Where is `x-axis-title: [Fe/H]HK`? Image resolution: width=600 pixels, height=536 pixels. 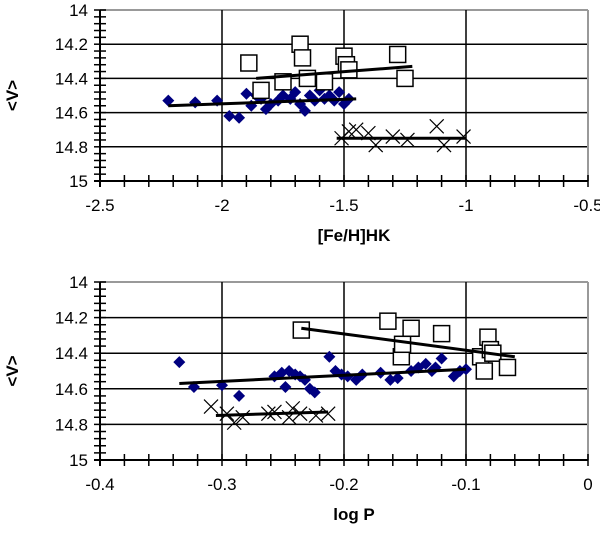
x-axis-title: [Fe/H]HK is located at coordinates (354, 235).